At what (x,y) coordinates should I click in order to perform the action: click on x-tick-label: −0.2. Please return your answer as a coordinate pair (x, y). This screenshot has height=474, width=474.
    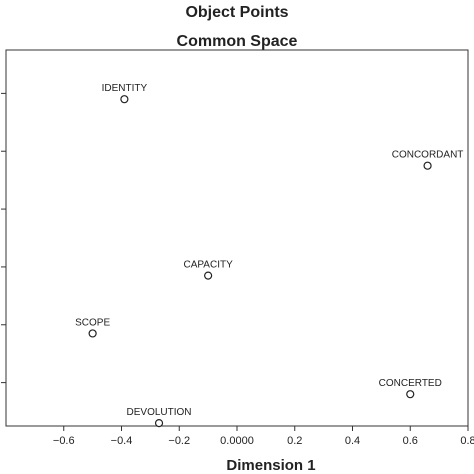
    Looking at the image, I should click on (179, 441).